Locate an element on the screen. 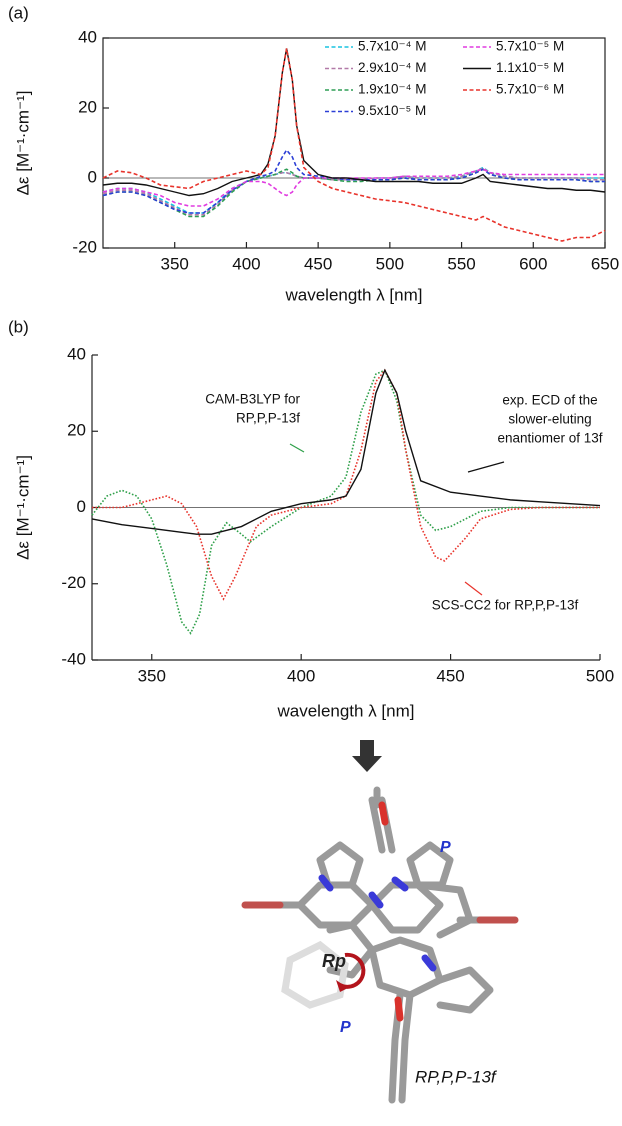 This screenshot has height=1126, width=622. legend-label: 1.9x10⁻⁴ M is located at coordinates (392, 89).